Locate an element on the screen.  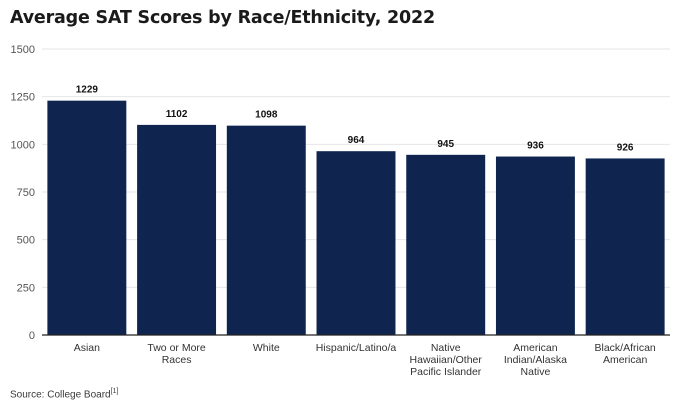
y-tick-label: 1000 is located at coordinates (23, 145).